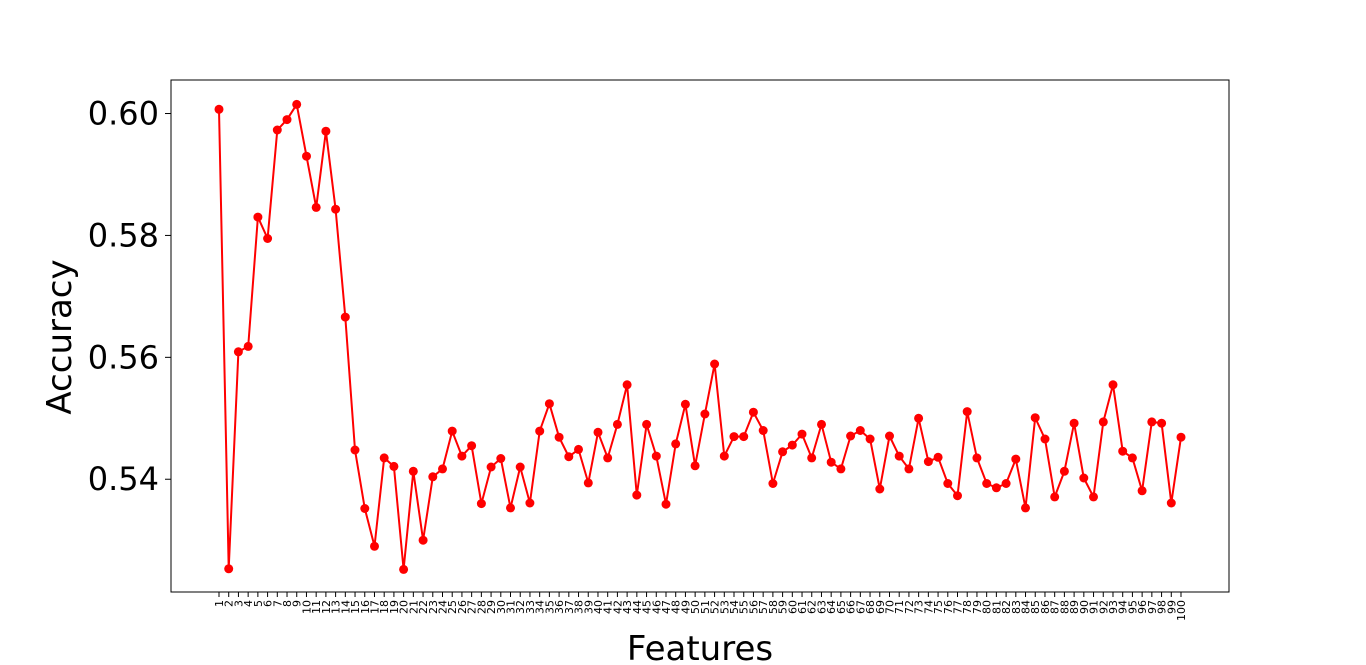 Image resolution: width=1366 pixels, height=665 pixels. I want to click on x-tick-label: 21, so click(413, 607).